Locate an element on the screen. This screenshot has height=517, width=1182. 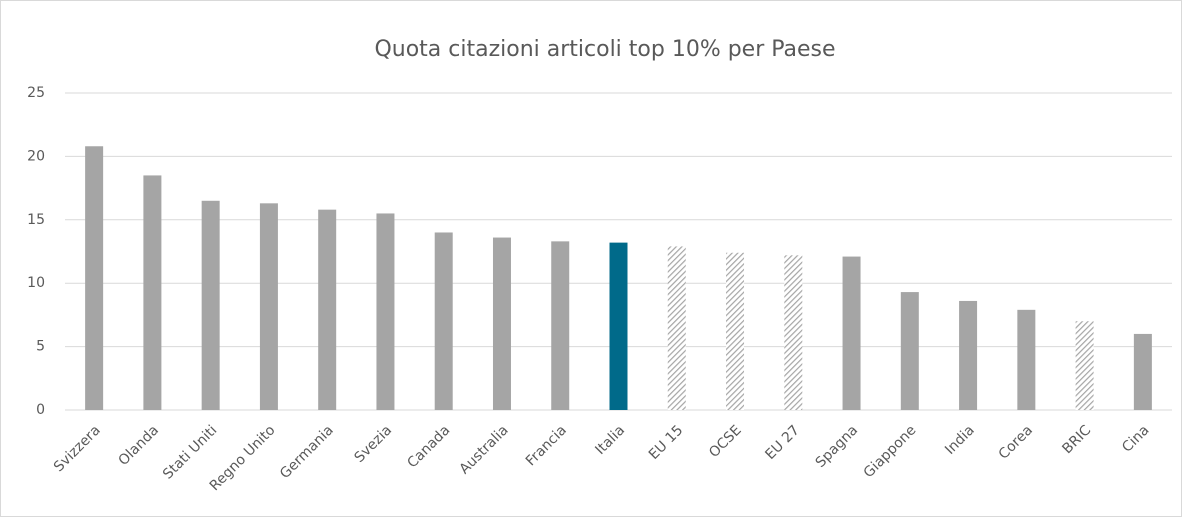
y-tick-label: 10 is located at coordinates (36, 283).